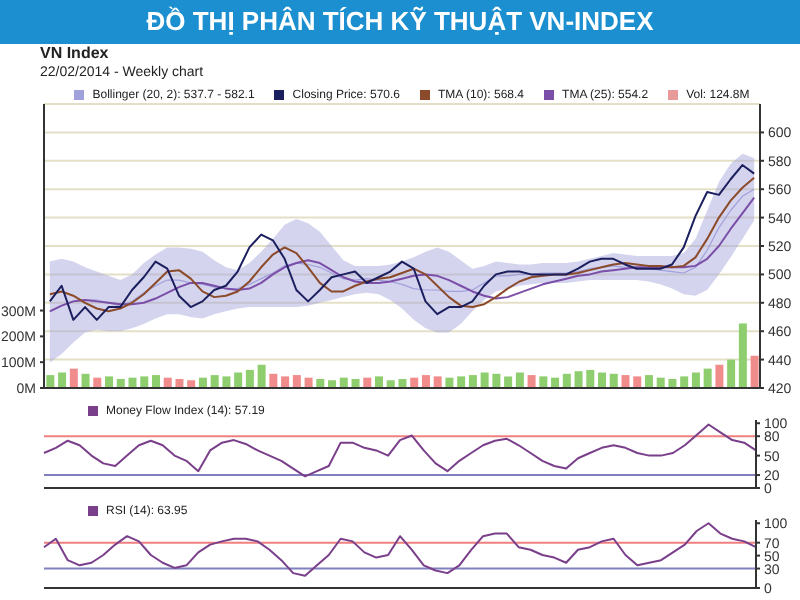  I want to click on chart-subtitle: VN Index, so click(75, 54).